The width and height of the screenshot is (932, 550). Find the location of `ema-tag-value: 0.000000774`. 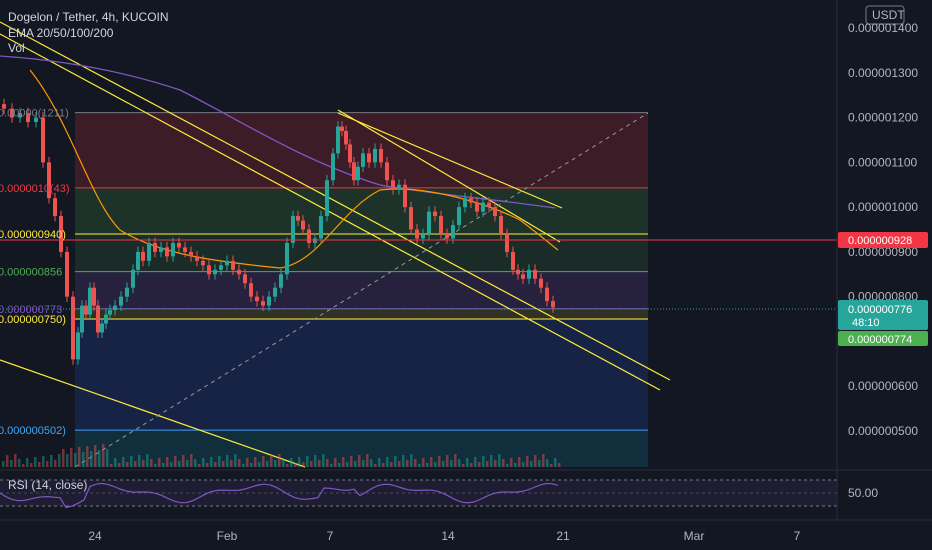

ema-tag-value: 0.000000774 is located at coordinates (880, 340).